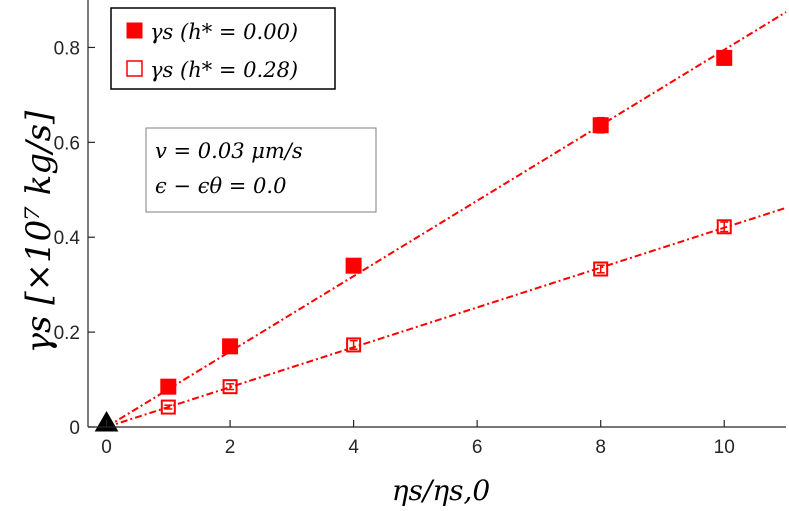 The height and width of the screenshot is (511, 789). Describe the element at coordinates (224, 70) in the screenshot. I see `legend-label-series-2: γs (h* = 0.28)` at that location.